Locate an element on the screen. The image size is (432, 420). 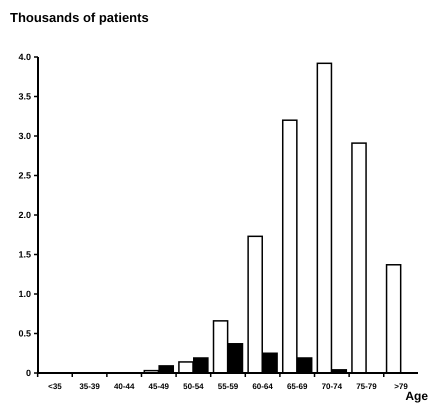
x-tick-label: 45-49 is located at coordinates (159, 386).